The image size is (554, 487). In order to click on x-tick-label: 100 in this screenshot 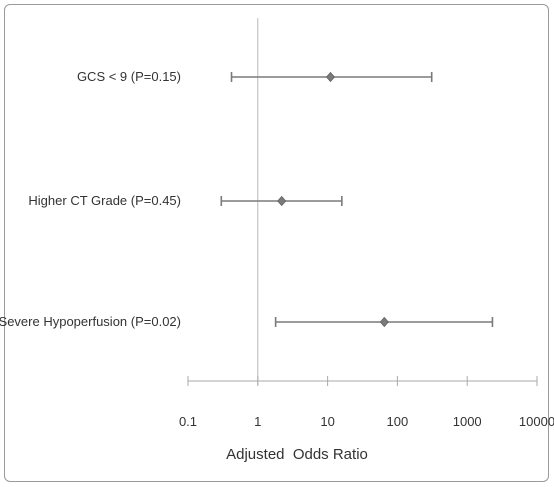, I will do `click(398, 421)`.